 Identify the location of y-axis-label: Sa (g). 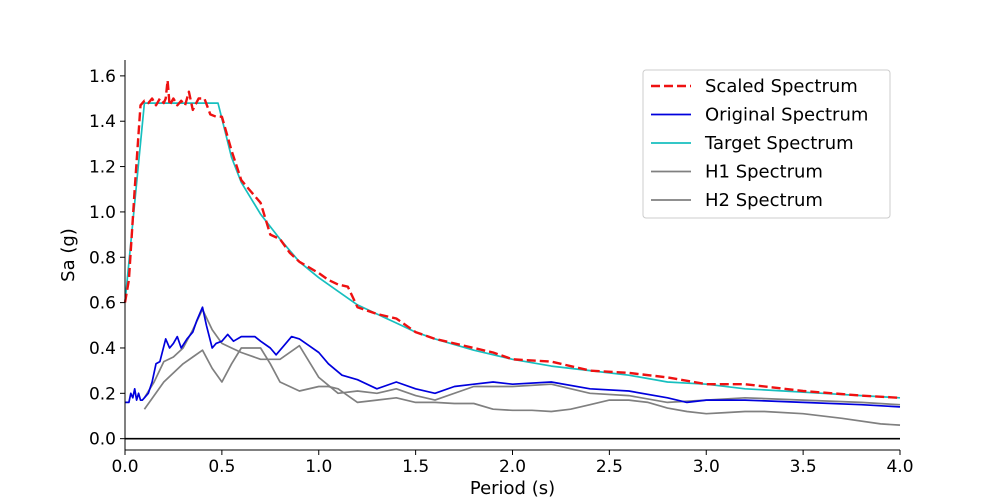
(68, 255).